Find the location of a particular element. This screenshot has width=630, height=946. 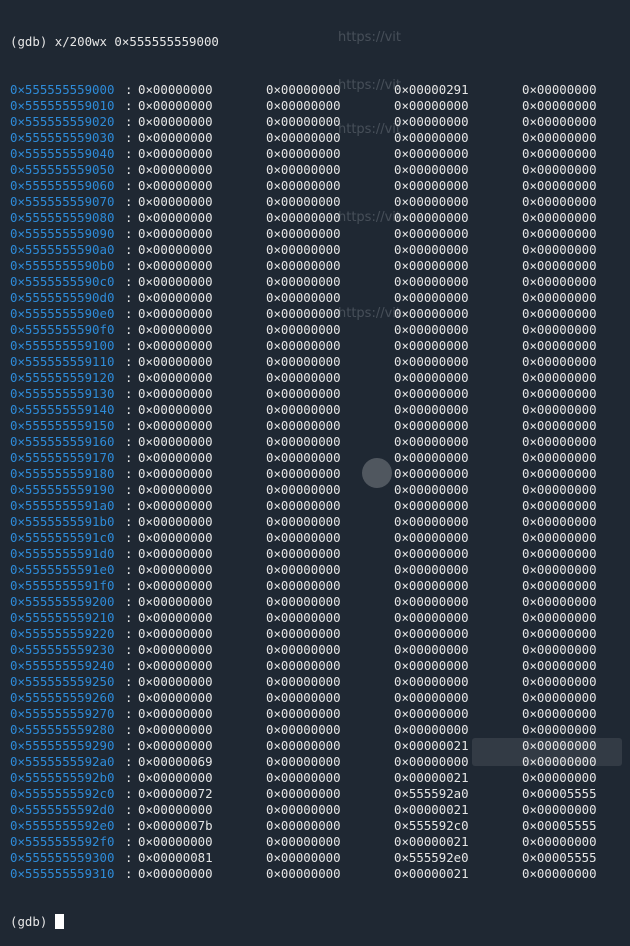

memory-address: 0×5555555591a0 is located at coordinates (62, 505).